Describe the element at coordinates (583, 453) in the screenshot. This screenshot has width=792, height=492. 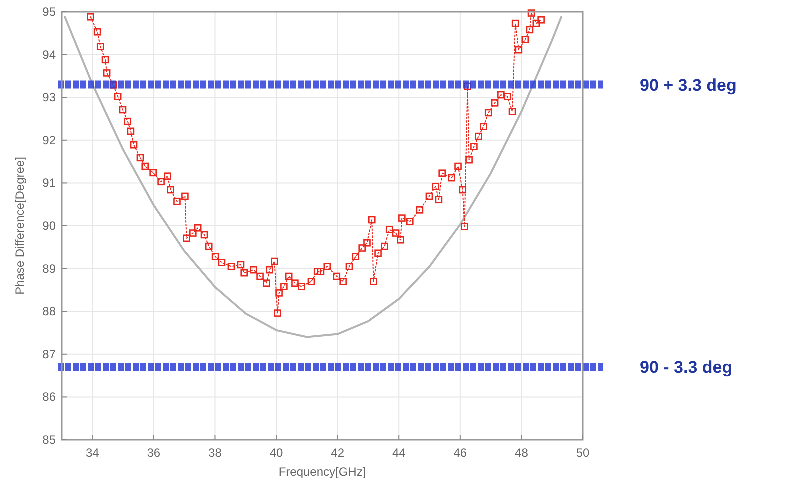
I see `x-tick-label: 50` at that location.